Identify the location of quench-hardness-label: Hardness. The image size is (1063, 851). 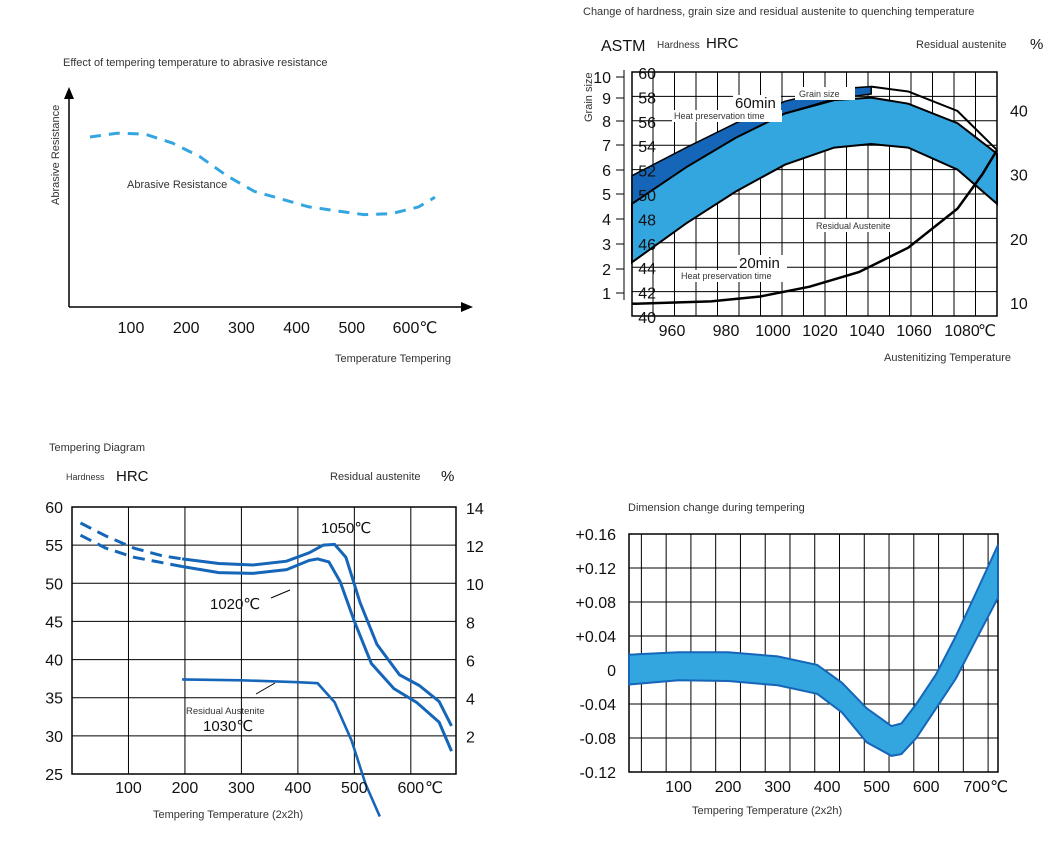
(678, 45).